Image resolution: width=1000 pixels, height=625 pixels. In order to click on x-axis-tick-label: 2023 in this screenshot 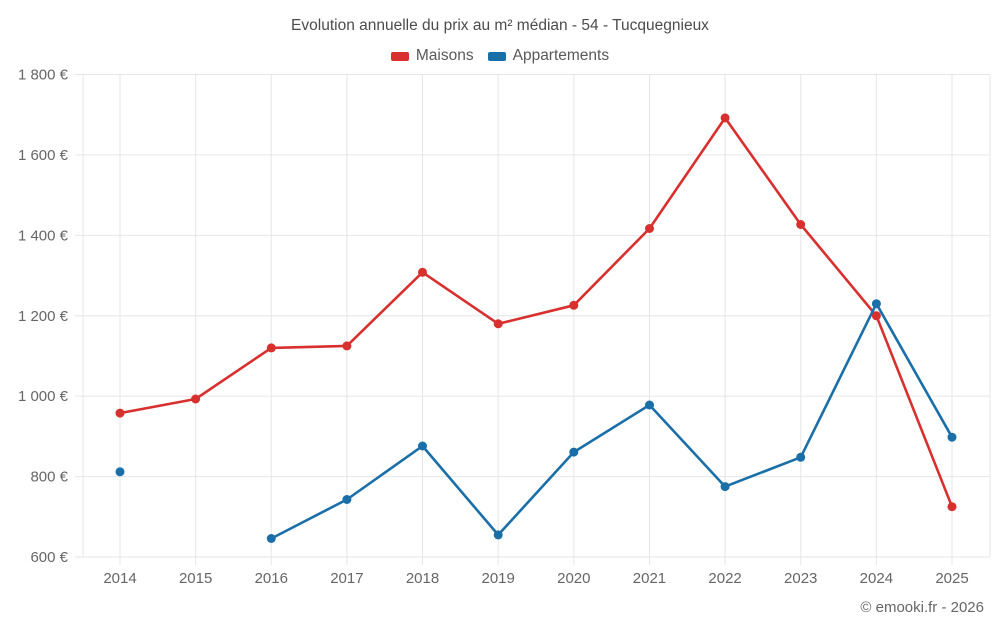, I will do `click(800, 578)`.